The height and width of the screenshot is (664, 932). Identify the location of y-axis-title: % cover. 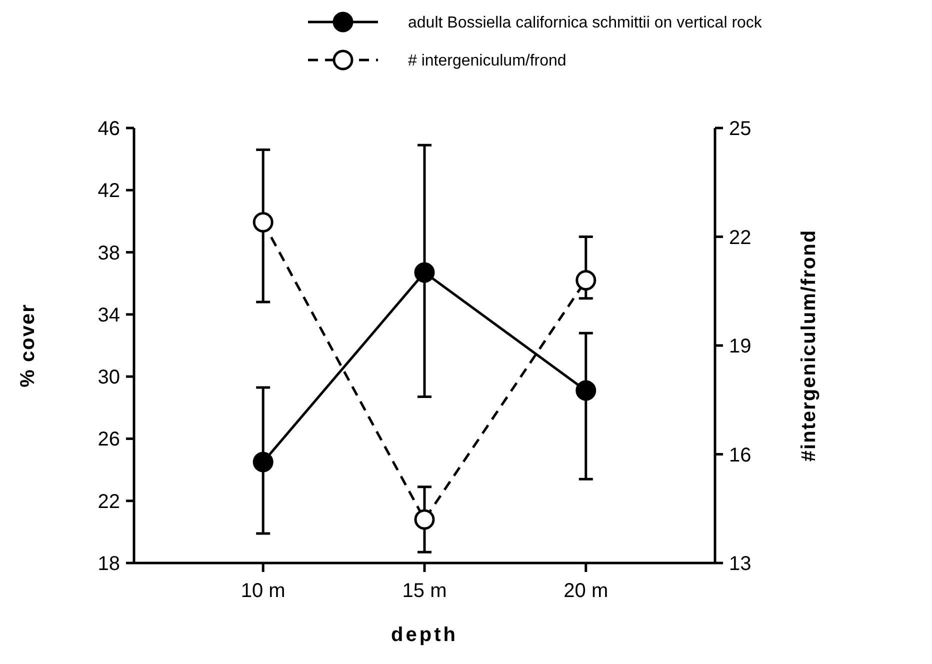
(28, 346).